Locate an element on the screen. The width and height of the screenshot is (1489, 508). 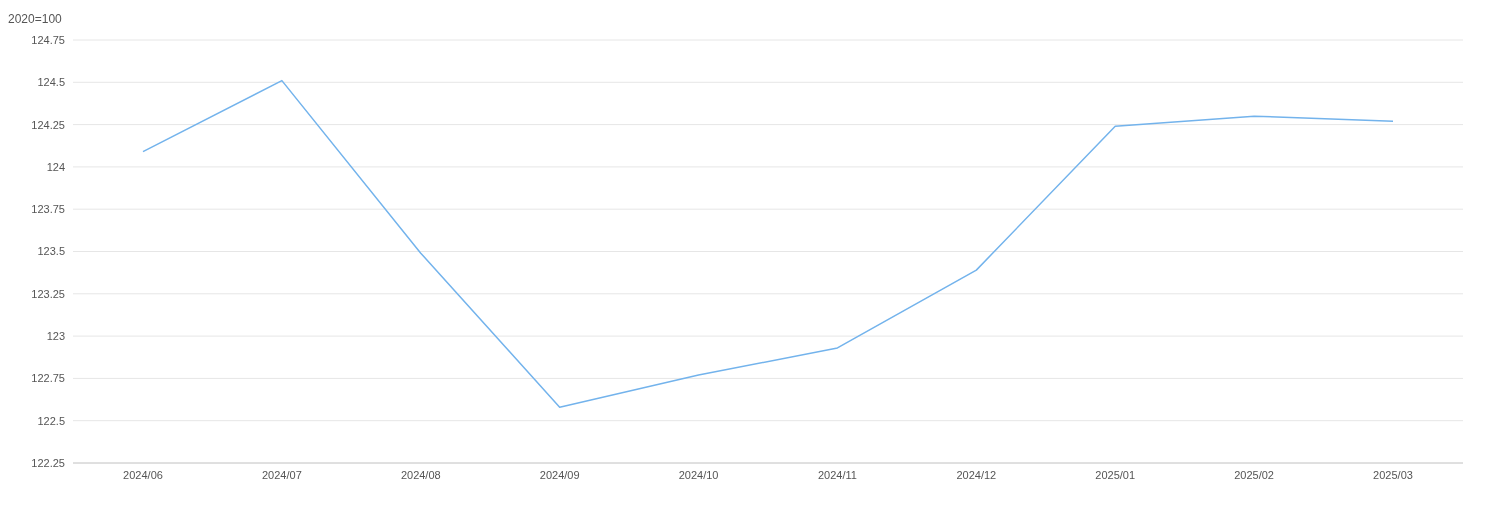
y-axis-title: 2020=100 is located at coordinates (35, 19).